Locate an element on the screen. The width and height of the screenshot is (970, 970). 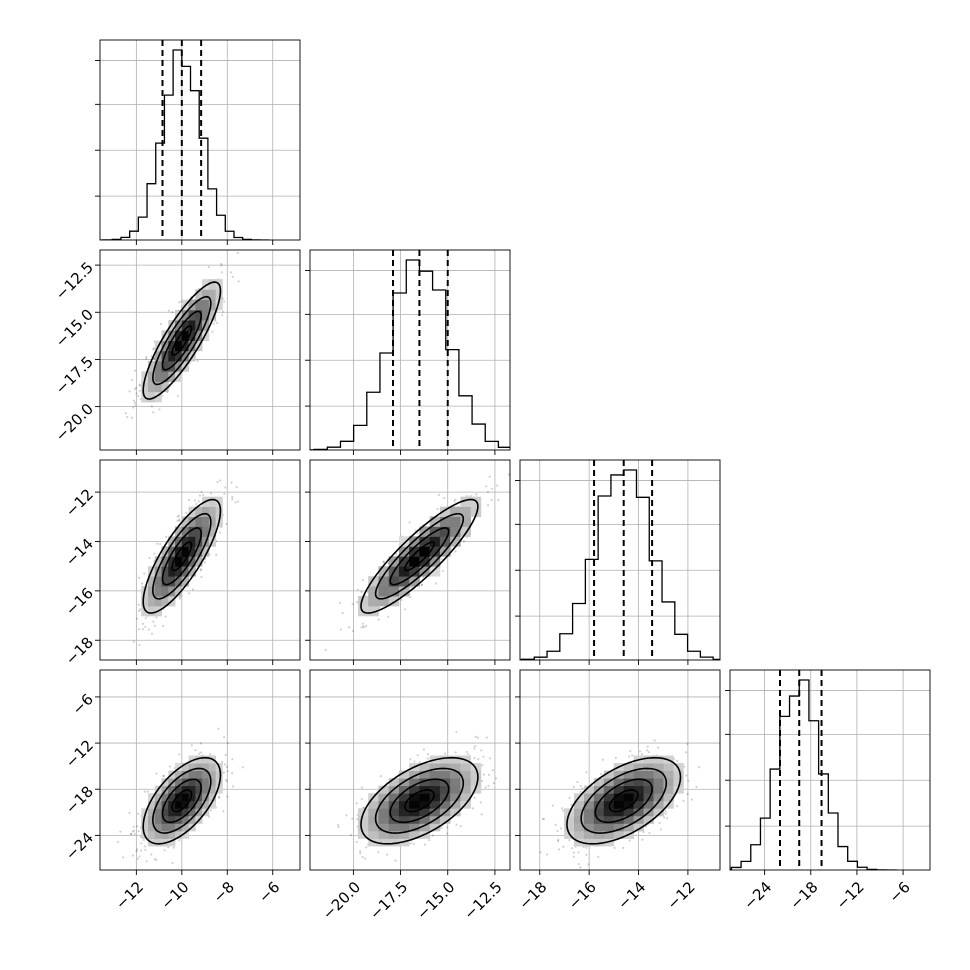
panel-1-0: −20.0−17.5−15.0−12.5 is located at coordinates (176, 352).